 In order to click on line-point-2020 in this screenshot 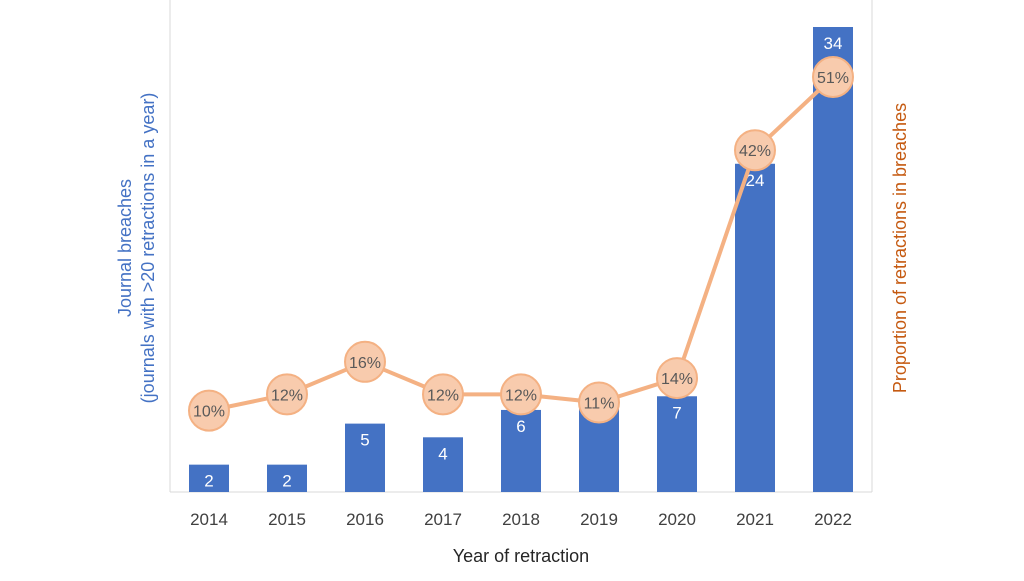, I will do `click(677, 378)`.